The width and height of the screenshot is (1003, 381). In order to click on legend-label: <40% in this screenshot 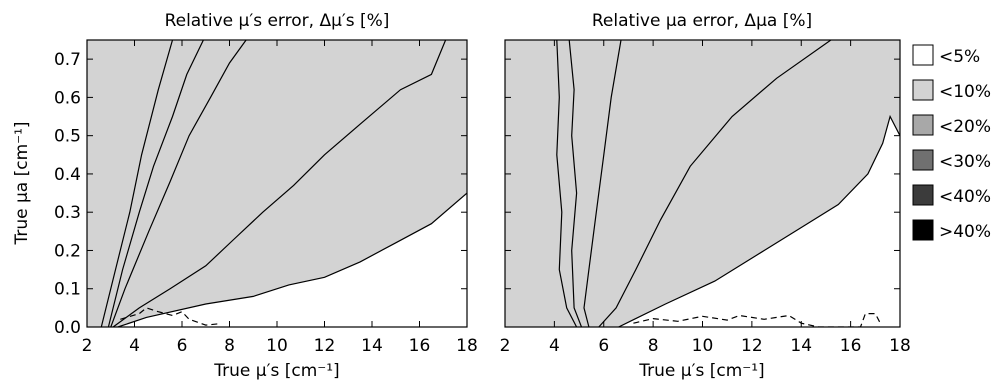, I will do `click(965, 197)`.